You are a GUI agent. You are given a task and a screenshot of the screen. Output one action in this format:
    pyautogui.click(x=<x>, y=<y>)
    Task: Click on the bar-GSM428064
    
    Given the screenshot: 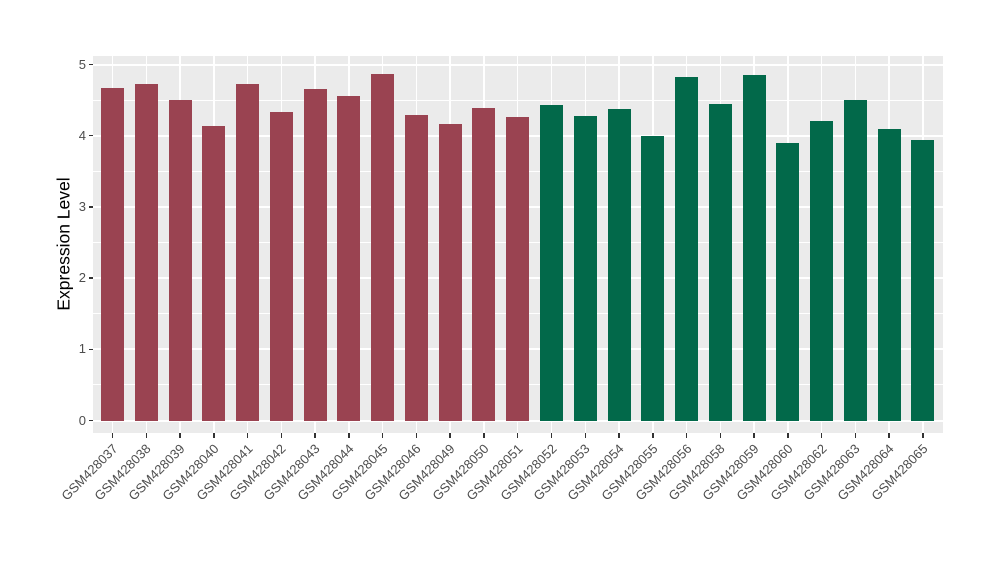 What is the action you would take?
    pyautogui.click(x=889, y=275)
    